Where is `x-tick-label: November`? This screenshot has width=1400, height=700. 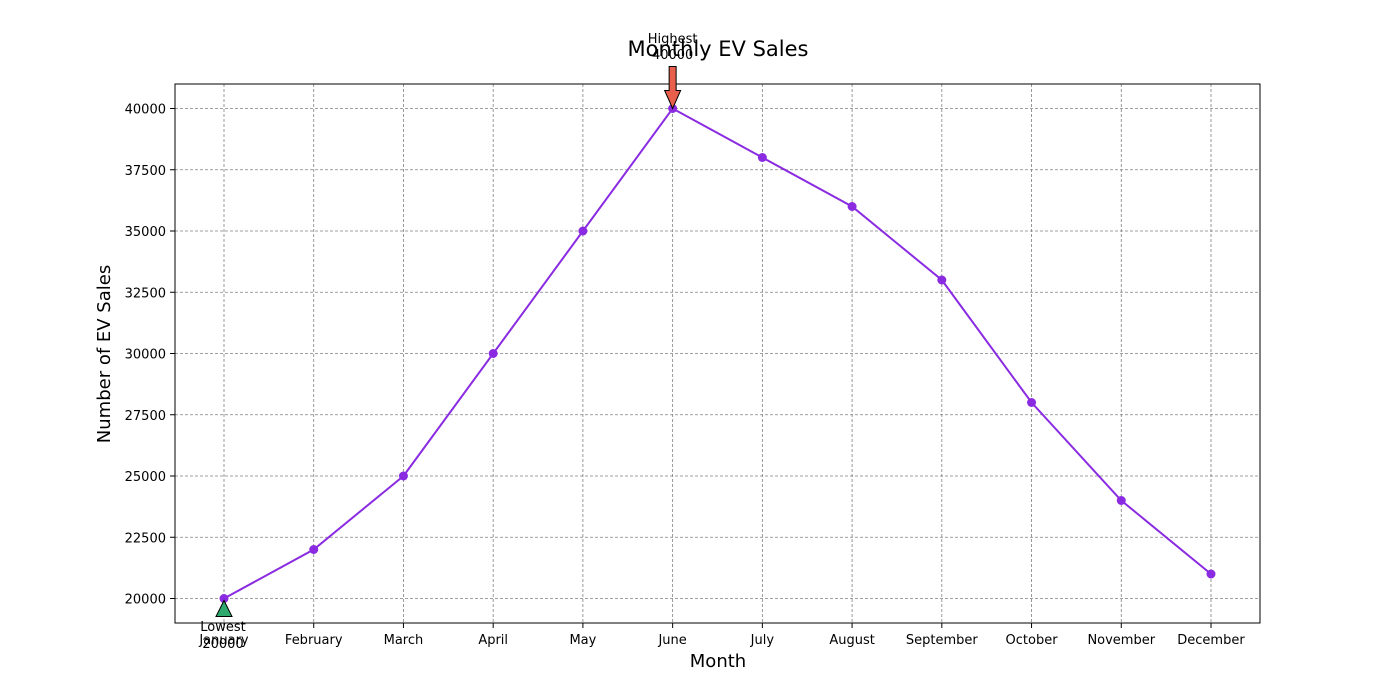 x-tick-label: November is located at coordinates (1121, 640).